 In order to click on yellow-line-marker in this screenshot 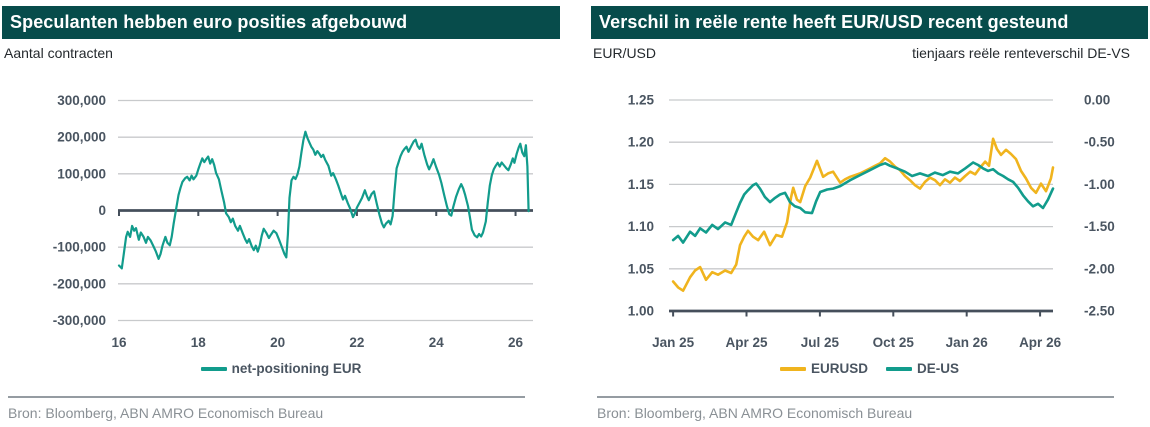, I will do `click(792, 368)`.